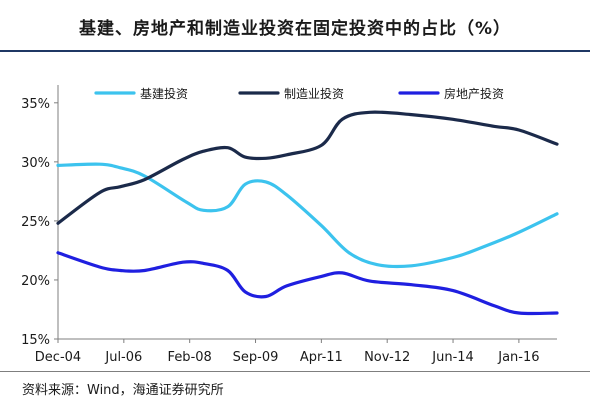 This screenshot has height=405, width=590. I want to click on y-tick-label: 30%, so click(35, 163).